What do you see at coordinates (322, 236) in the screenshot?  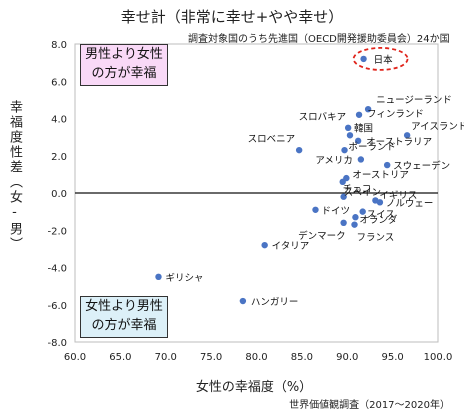 I see `data-label: デンマーク` at bounding box center [322, 236].